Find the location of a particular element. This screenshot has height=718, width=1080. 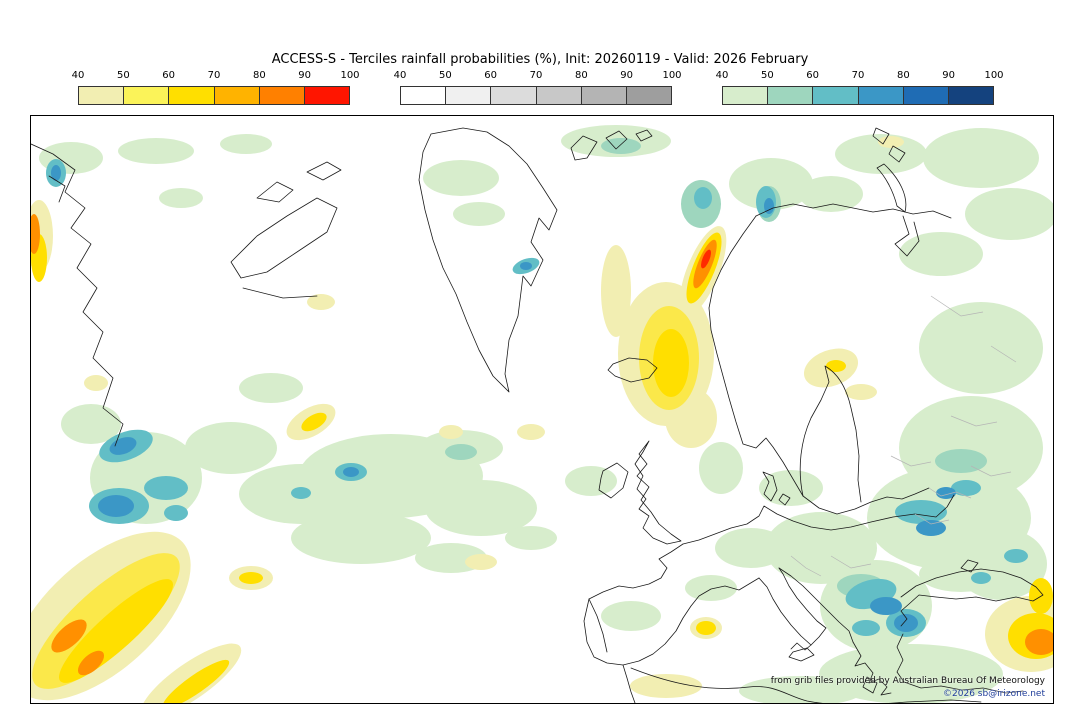

colorbar-below-normal: 40 50 60 70 80 90 100 is located at coordinates (216, 87).